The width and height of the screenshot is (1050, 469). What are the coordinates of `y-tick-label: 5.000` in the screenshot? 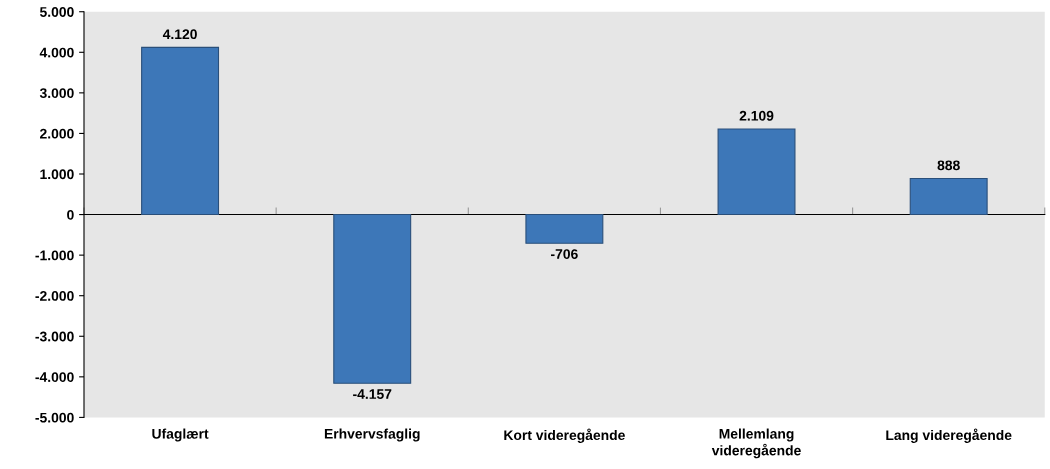 It's located at (56, 12).